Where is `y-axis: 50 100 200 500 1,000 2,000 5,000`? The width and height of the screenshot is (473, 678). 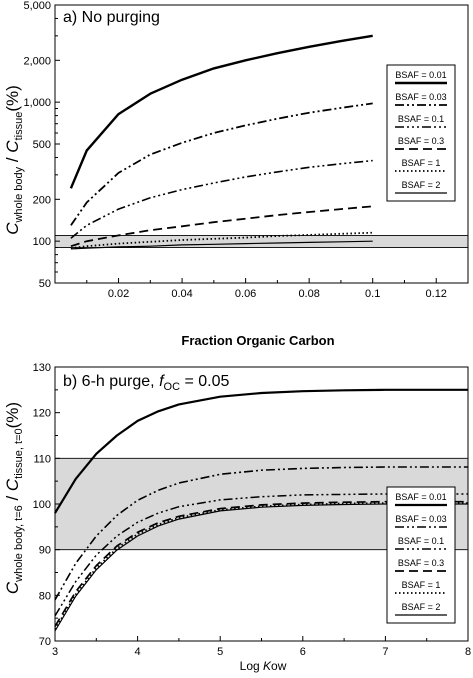
y-axis: 50 100 200 500 1,000 2,000 5,000 is located at coordinates (41, 145).